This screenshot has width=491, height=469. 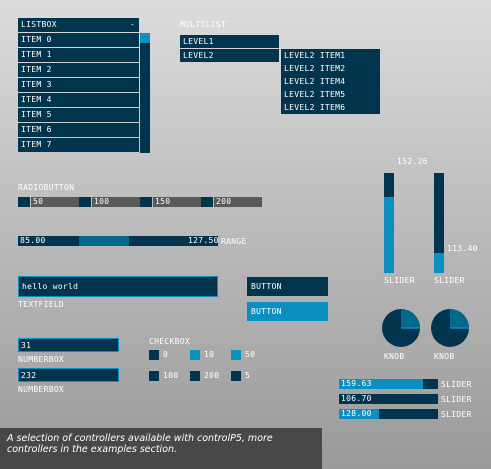 I want to click on multilist-item-label: LEVEL2 ITEM6, so click(x=315, y=107).